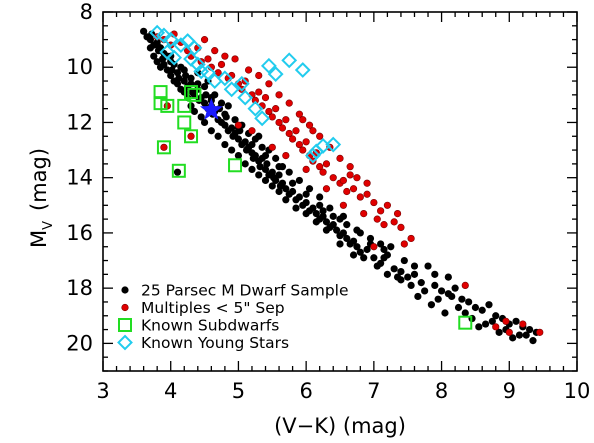  I want to click on y-tick-labels: 8 10 12 14 16 18 20, so click(79, 177).